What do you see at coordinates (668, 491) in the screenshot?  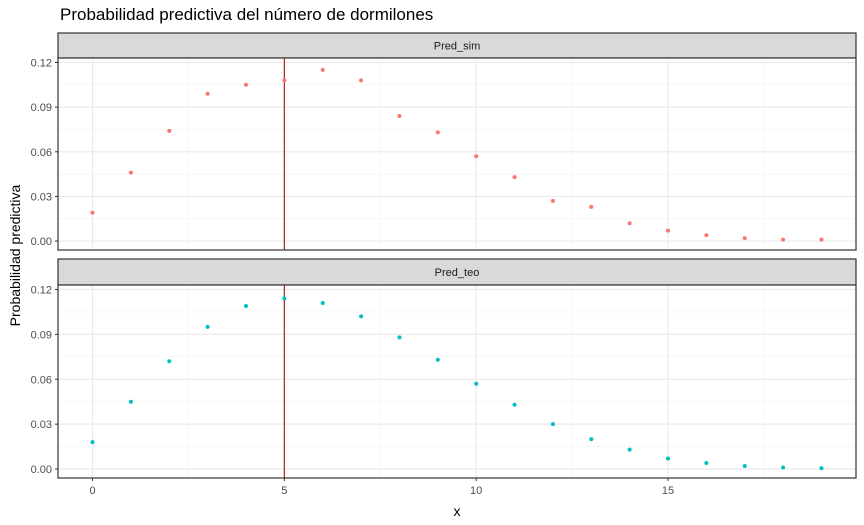 I see `x-tick-label: 15` at bounding box center [668, 491].